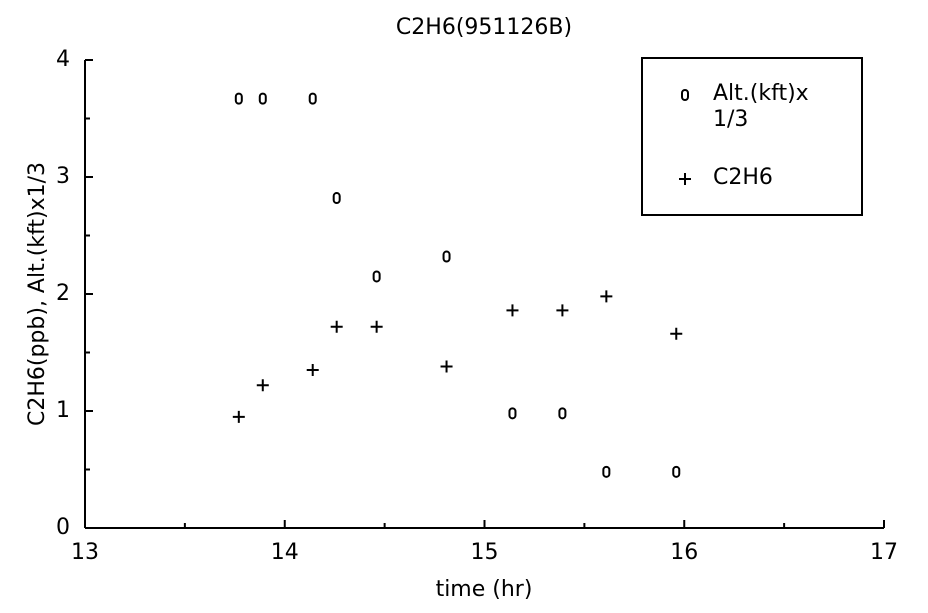  Describe the element at coordinates (285, 552) in the screenshot. I see `x-tick-label: 14` at that location.